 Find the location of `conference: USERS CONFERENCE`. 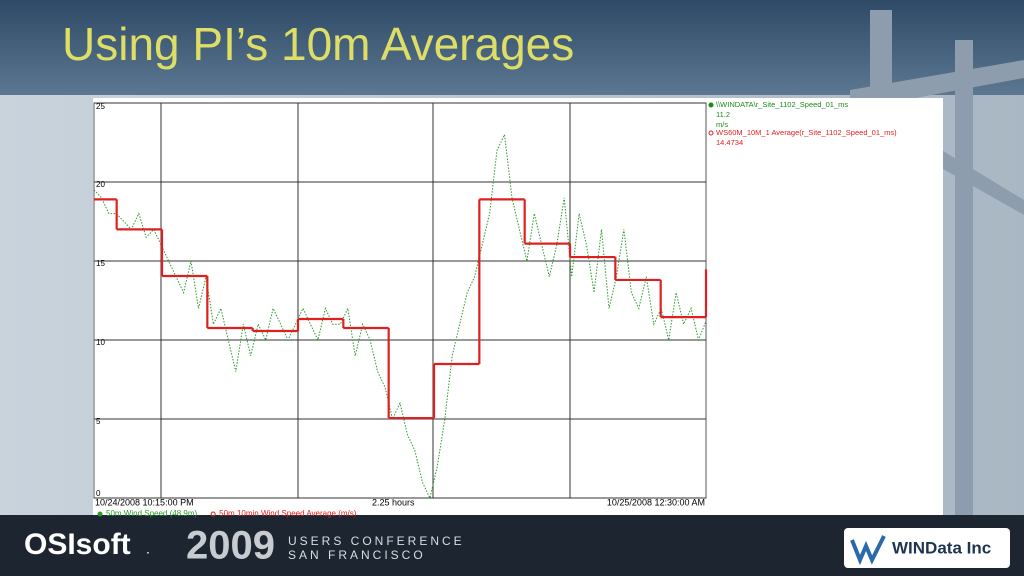

conference: USERS CONFERENCE is located at coordinates (376, 541).